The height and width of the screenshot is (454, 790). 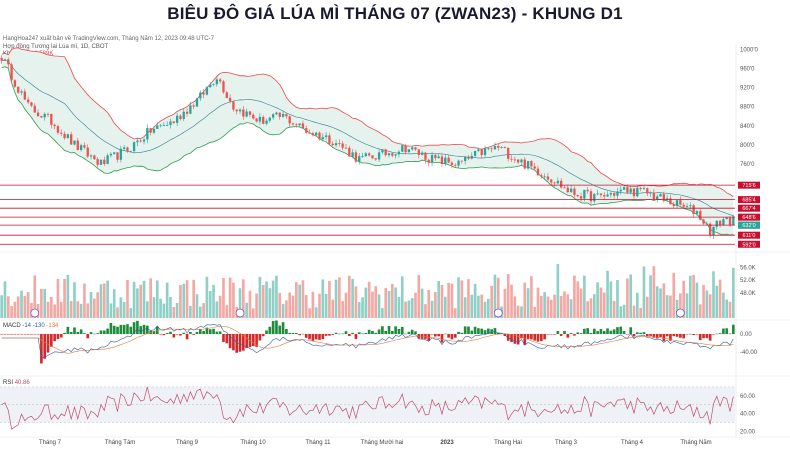 I want to click on x-tick-label: Tháng 11, so click(x=319, y=443).